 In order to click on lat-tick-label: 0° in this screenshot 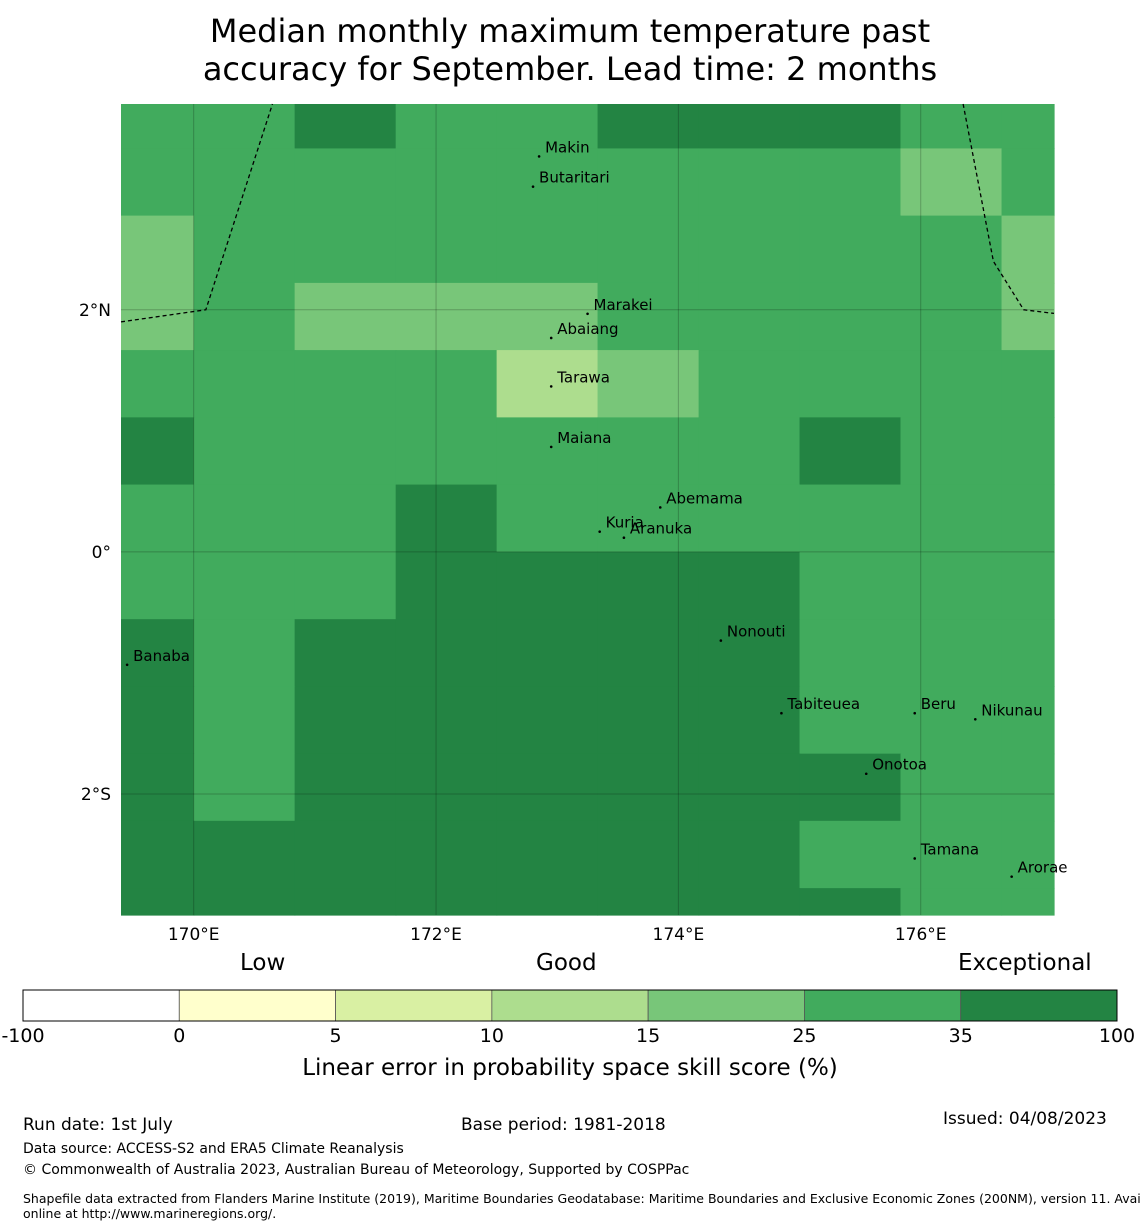, I will do `click(101, 553)`.